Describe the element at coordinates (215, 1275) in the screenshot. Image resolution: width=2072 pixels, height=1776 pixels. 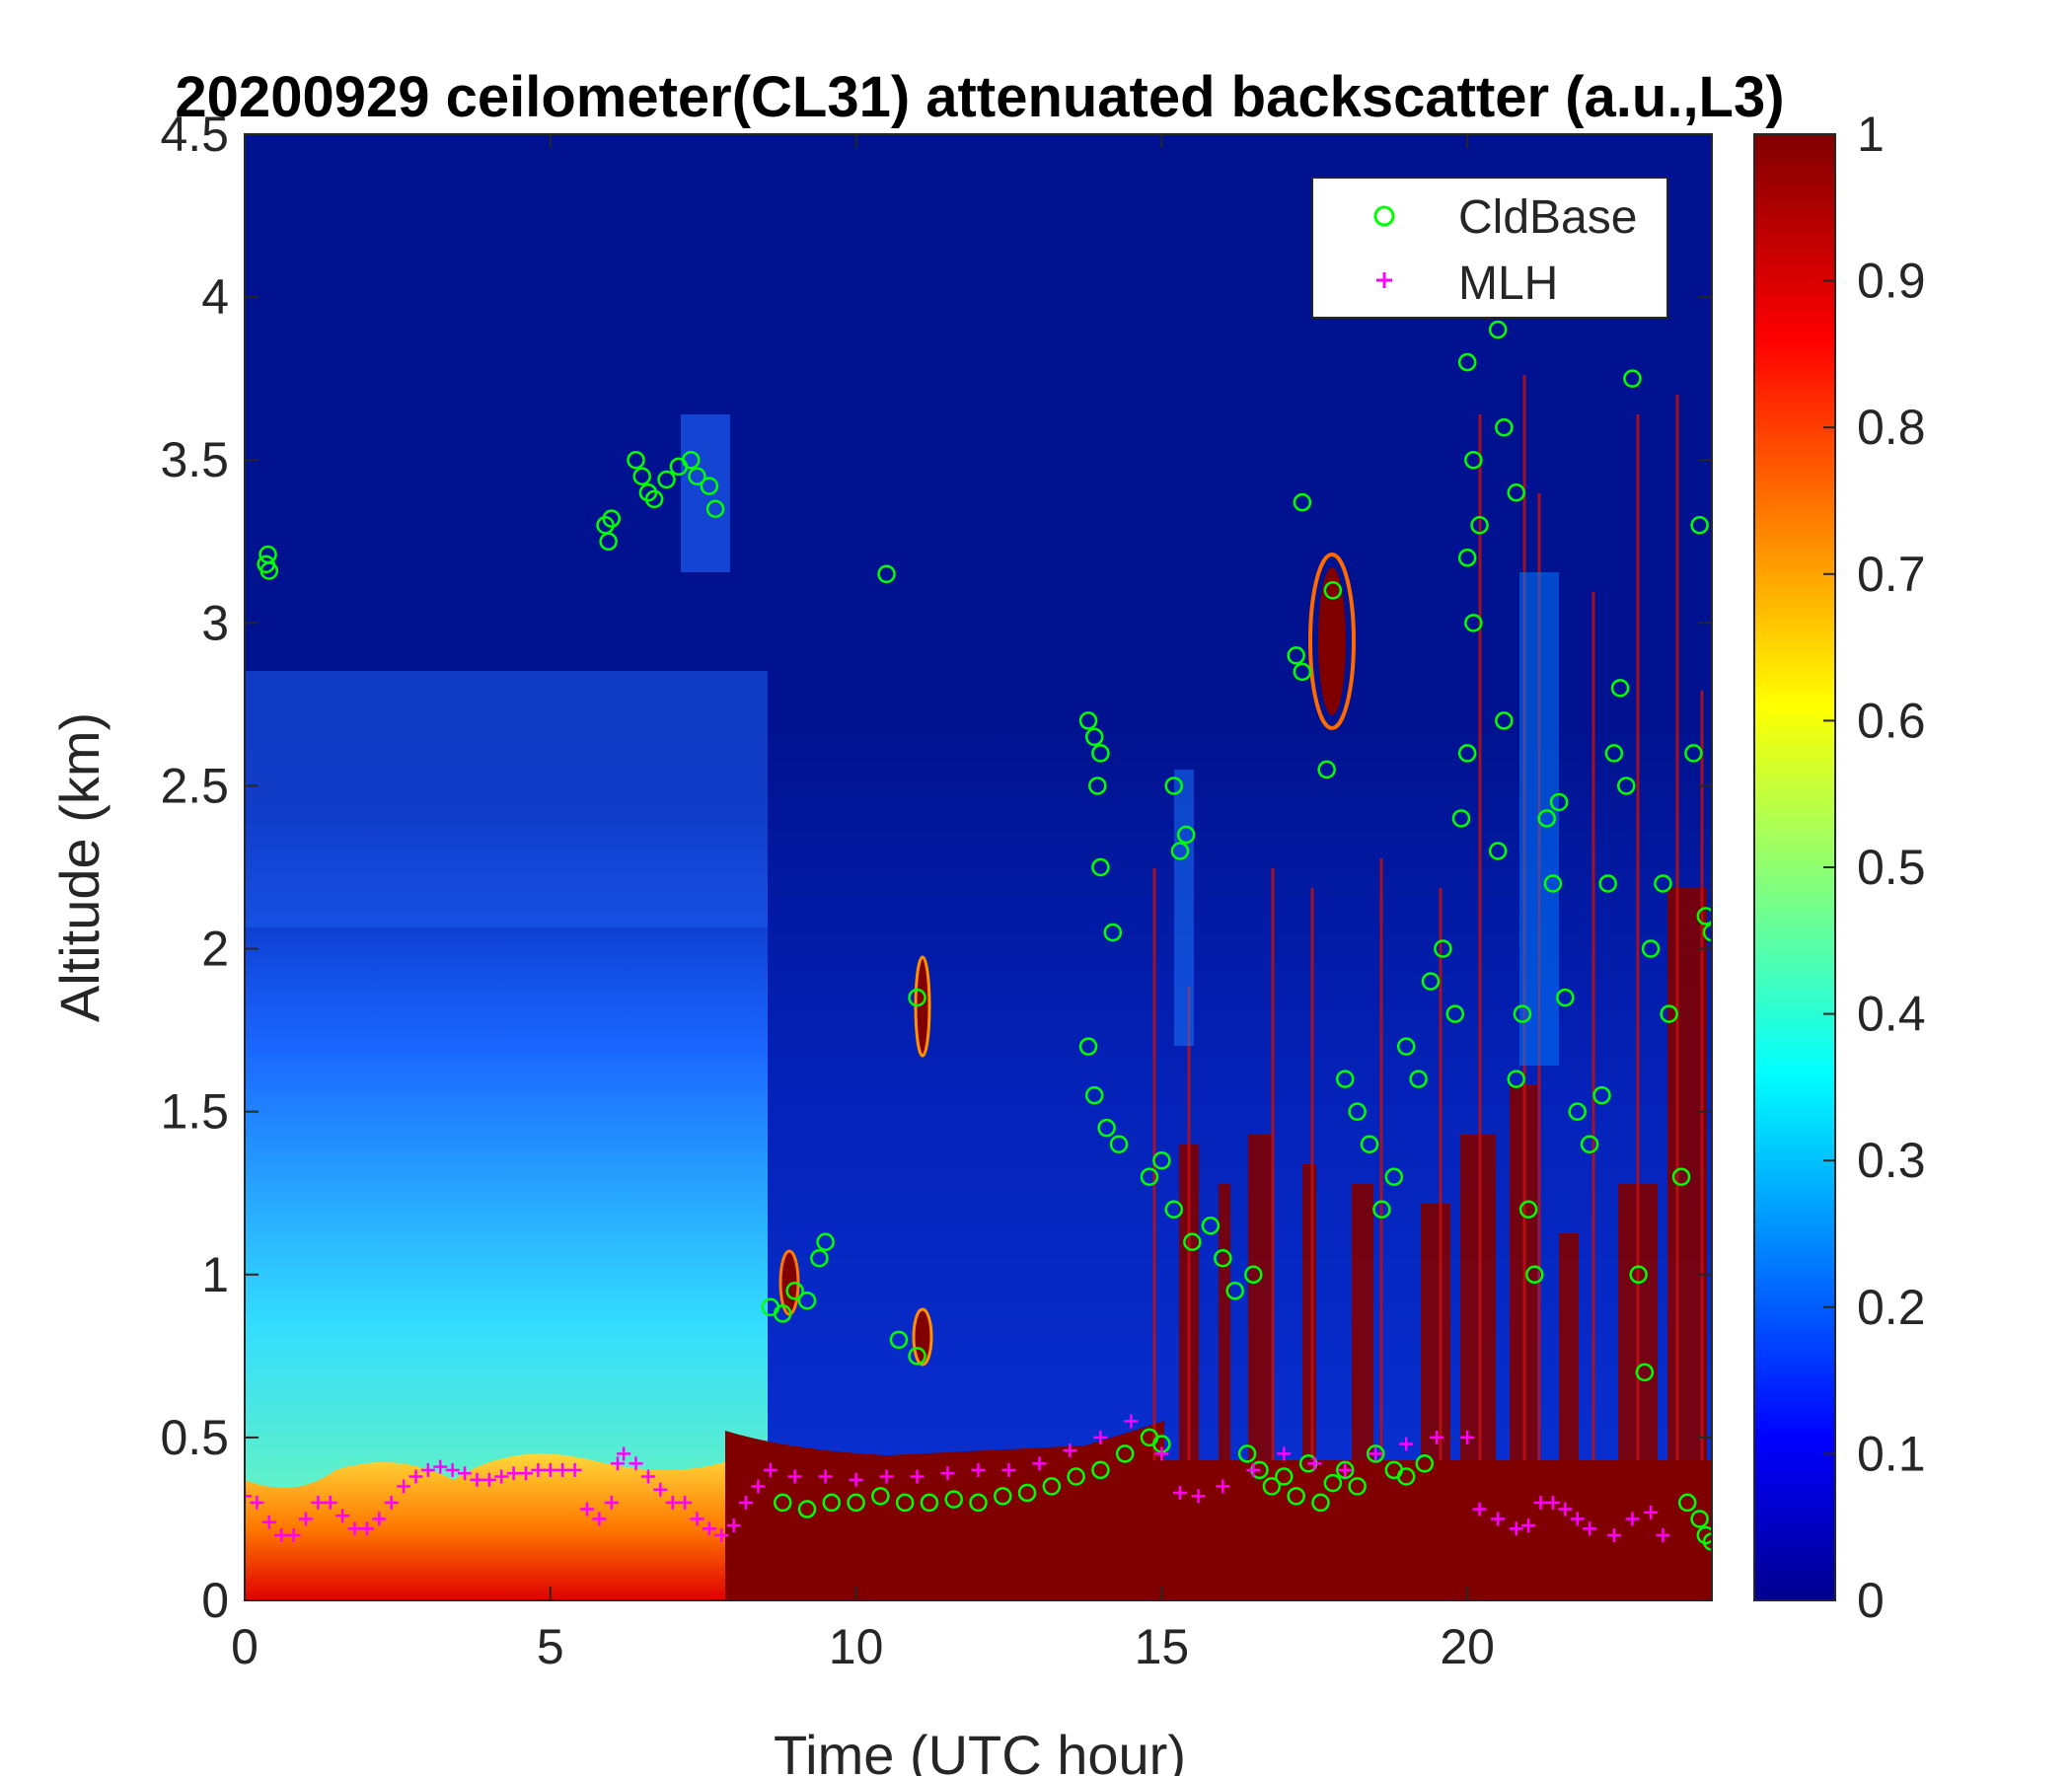
I see `y-tick-label: 1` at that location.